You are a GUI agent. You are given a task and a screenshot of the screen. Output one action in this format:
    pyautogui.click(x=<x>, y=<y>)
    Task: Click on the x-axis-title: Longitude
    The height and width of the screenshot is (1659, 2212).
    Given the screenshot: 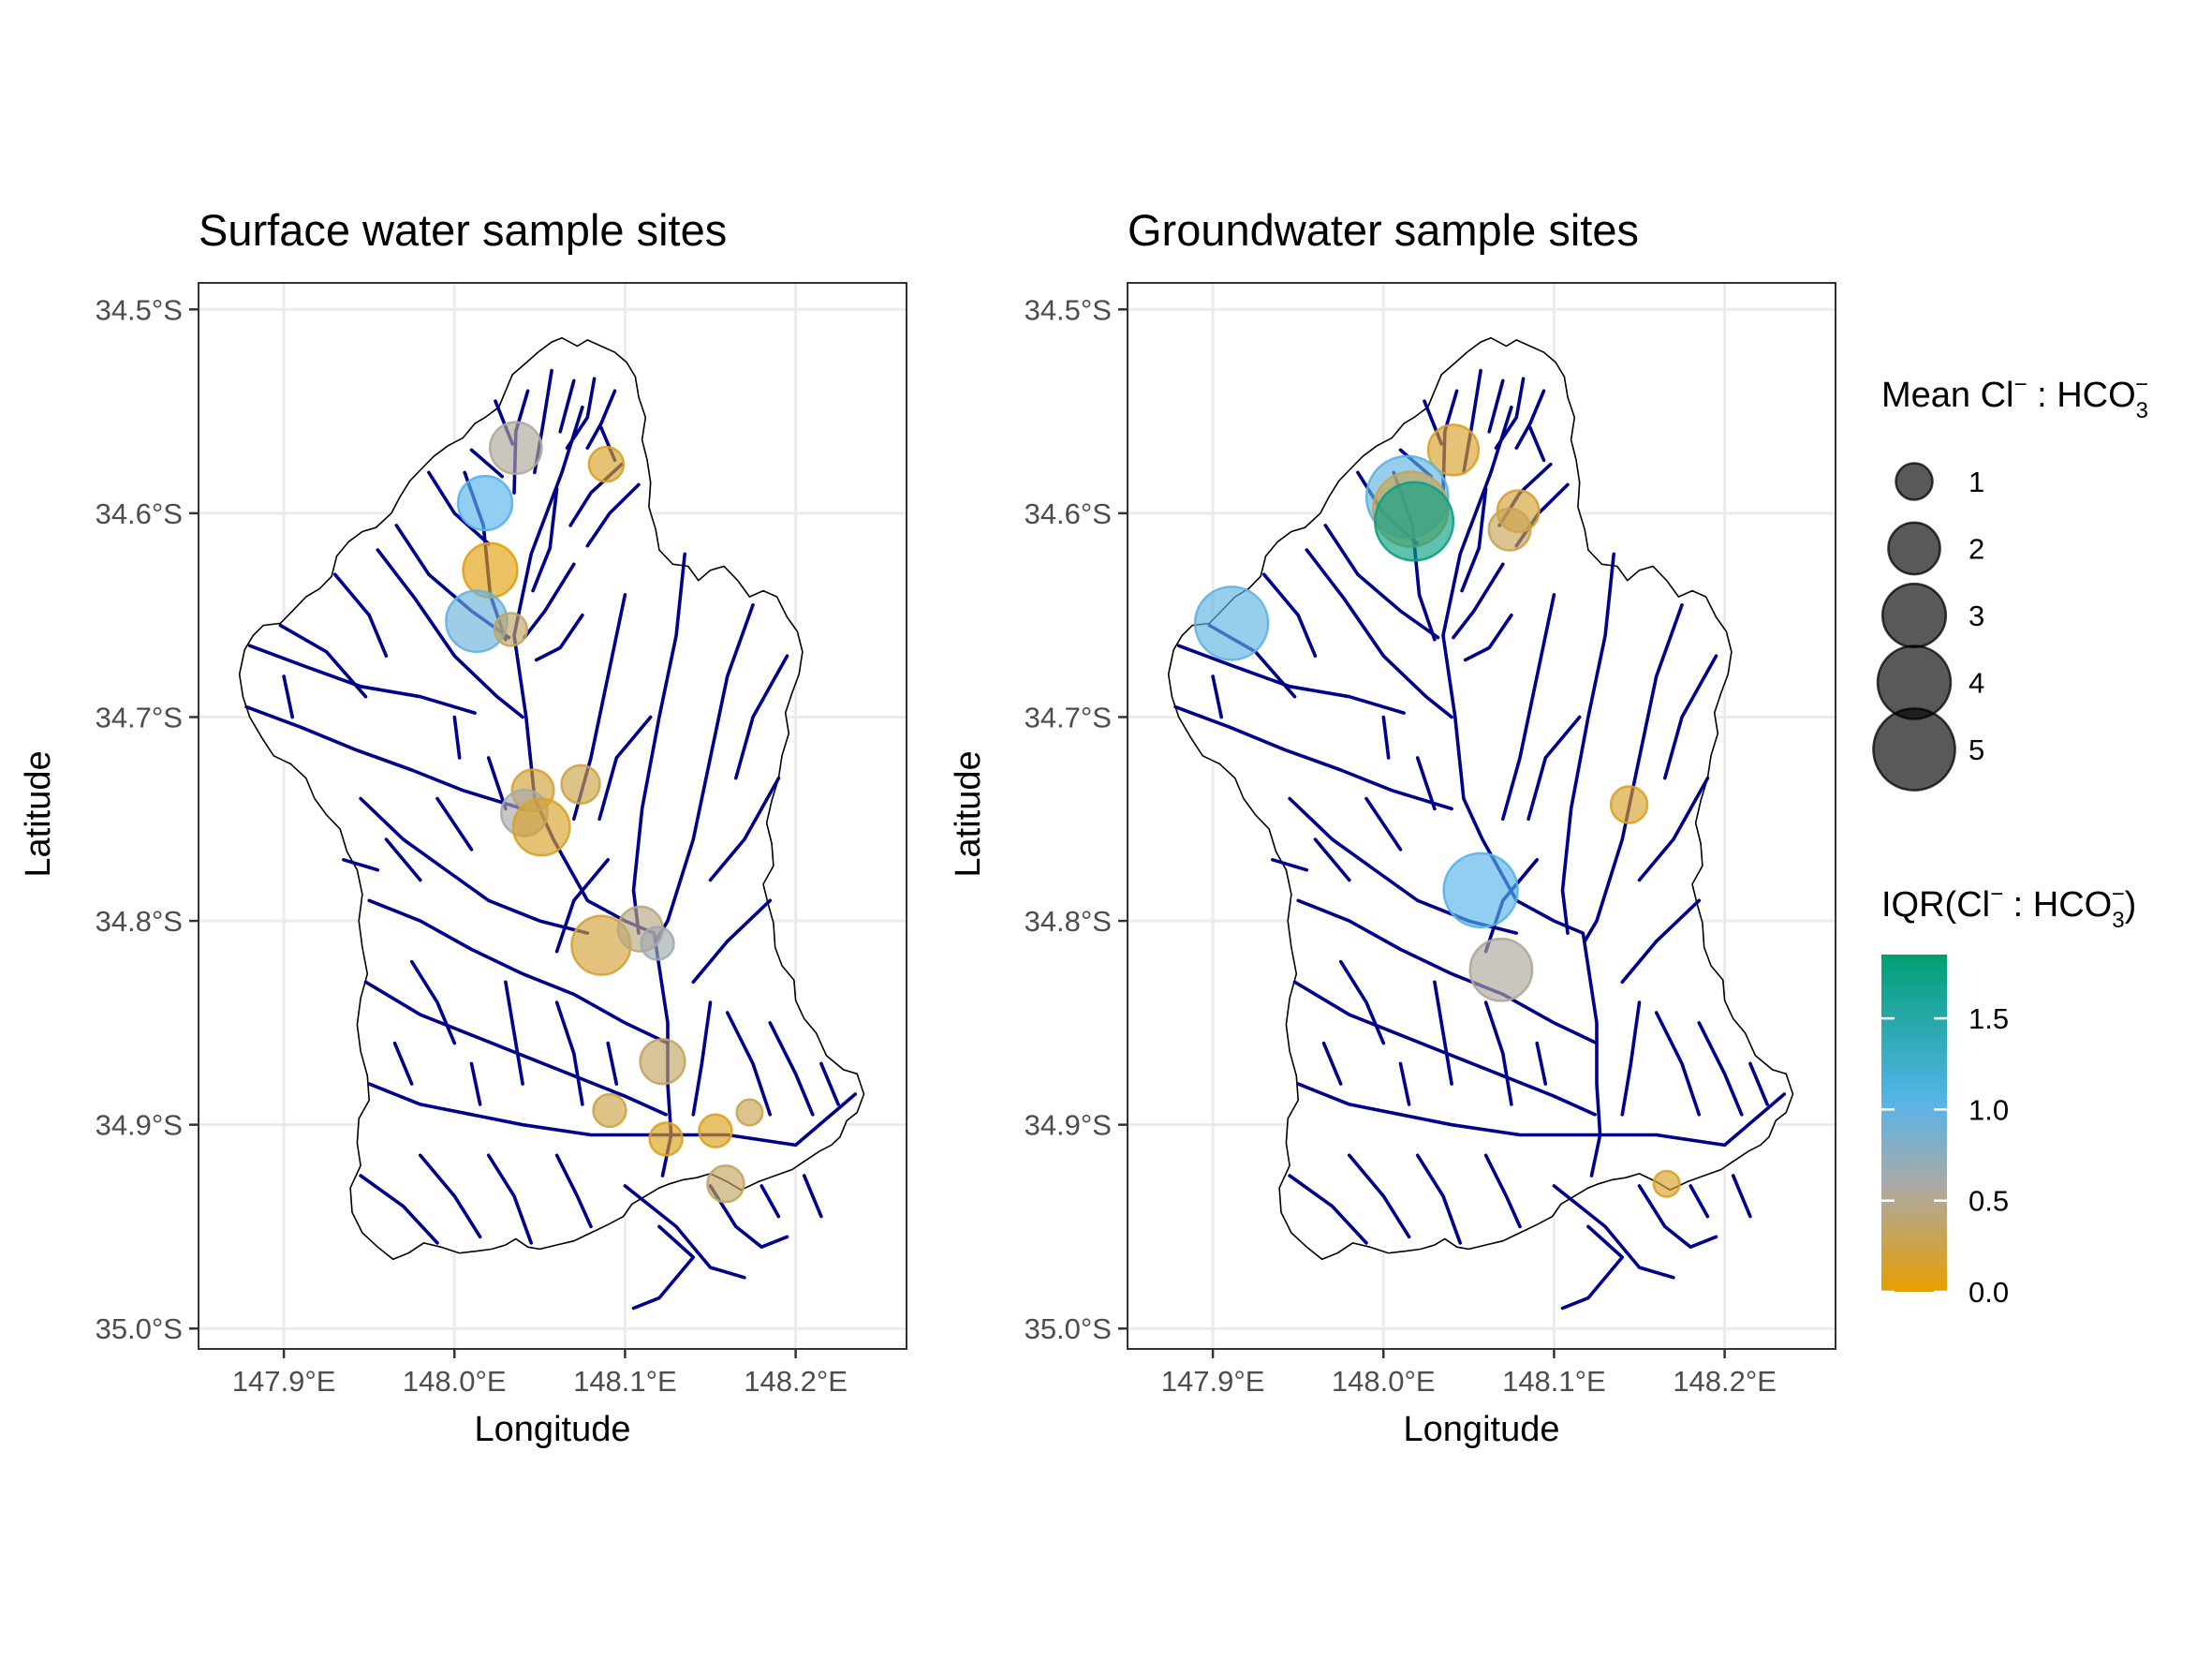 What is the action you would take?
    pyautogui.click(x=1482, y=1429)
    